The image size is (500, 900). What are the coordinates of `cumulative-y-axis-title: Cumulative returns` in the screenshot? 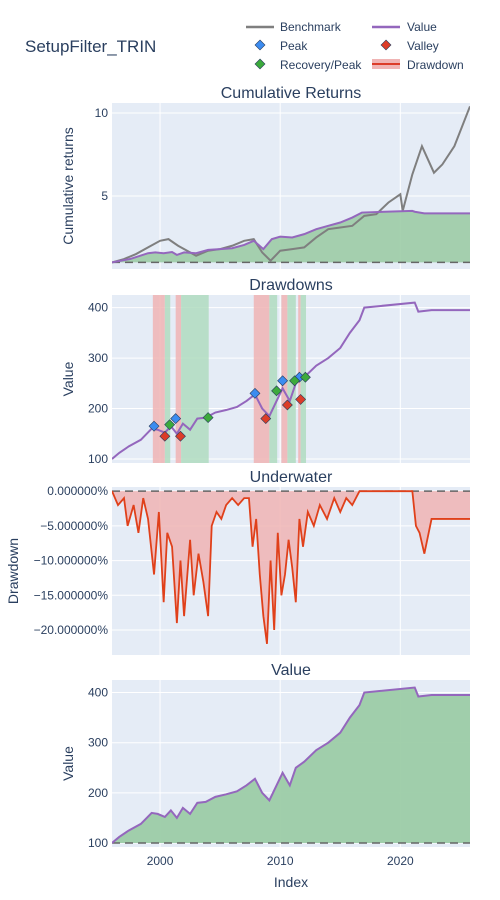 It's located at (68, 186).